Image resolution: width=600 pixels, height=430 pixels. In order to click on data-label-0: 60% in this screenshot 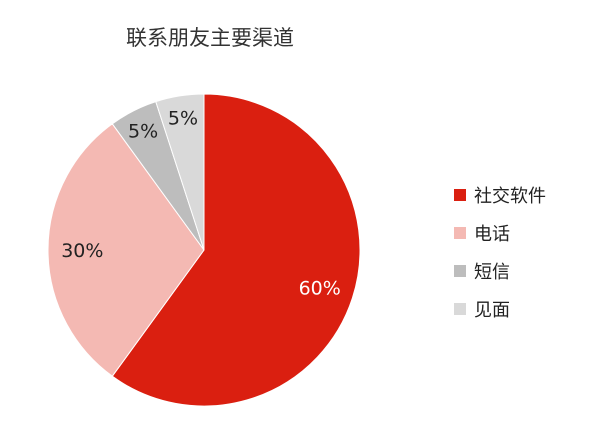, I will do `click(320, 289)`.